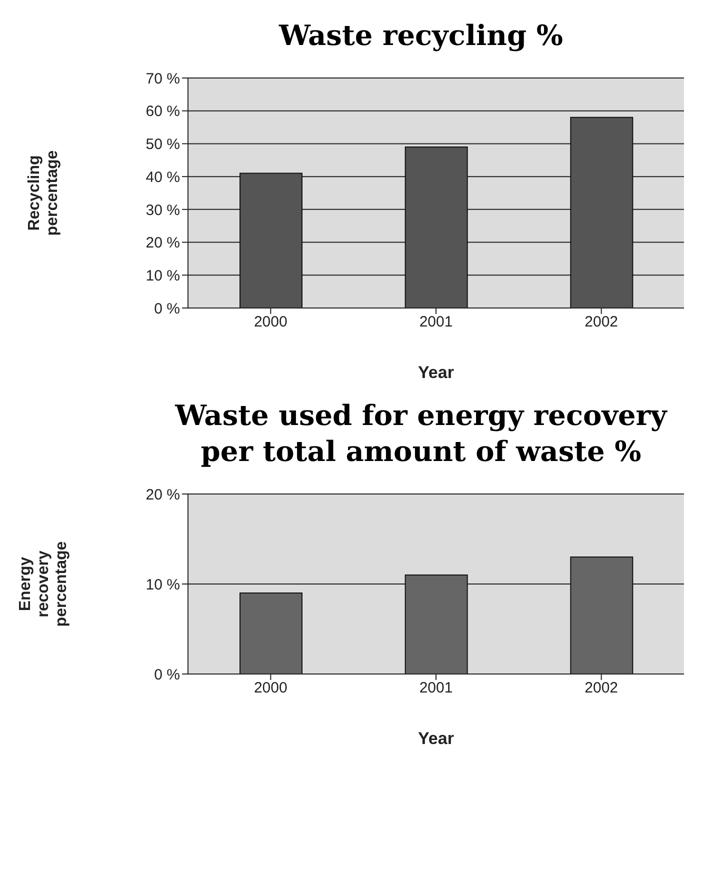  Describe the element at coordinates (163, 210) in the screenshot. I see `y-tick-label: 30 %` at that location.